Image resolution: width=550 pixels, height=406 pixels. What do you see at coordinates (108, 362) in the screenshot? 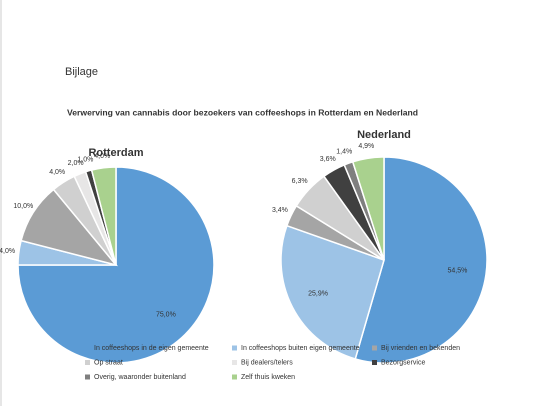
I see `legend-label: Op straat` at bounding box center [108, 362].